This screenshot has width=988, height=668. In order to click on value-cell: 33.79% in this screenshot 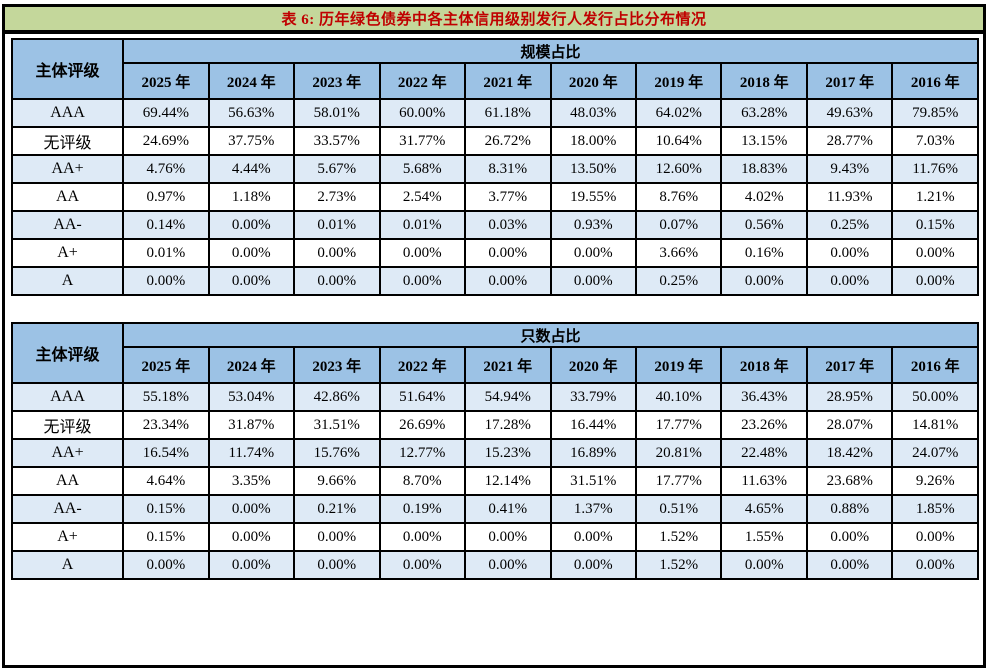, I will do `click(593, 397)`.